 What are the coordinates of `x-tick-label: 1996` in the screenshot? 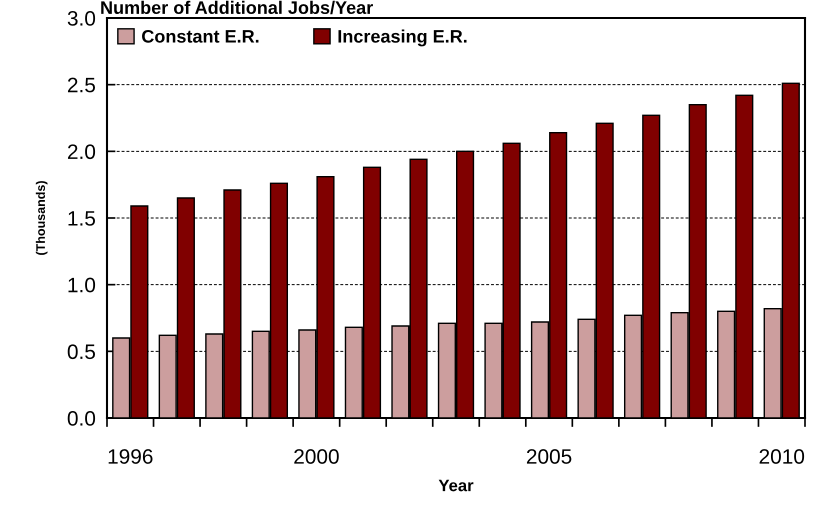 It's located at (130, 456).